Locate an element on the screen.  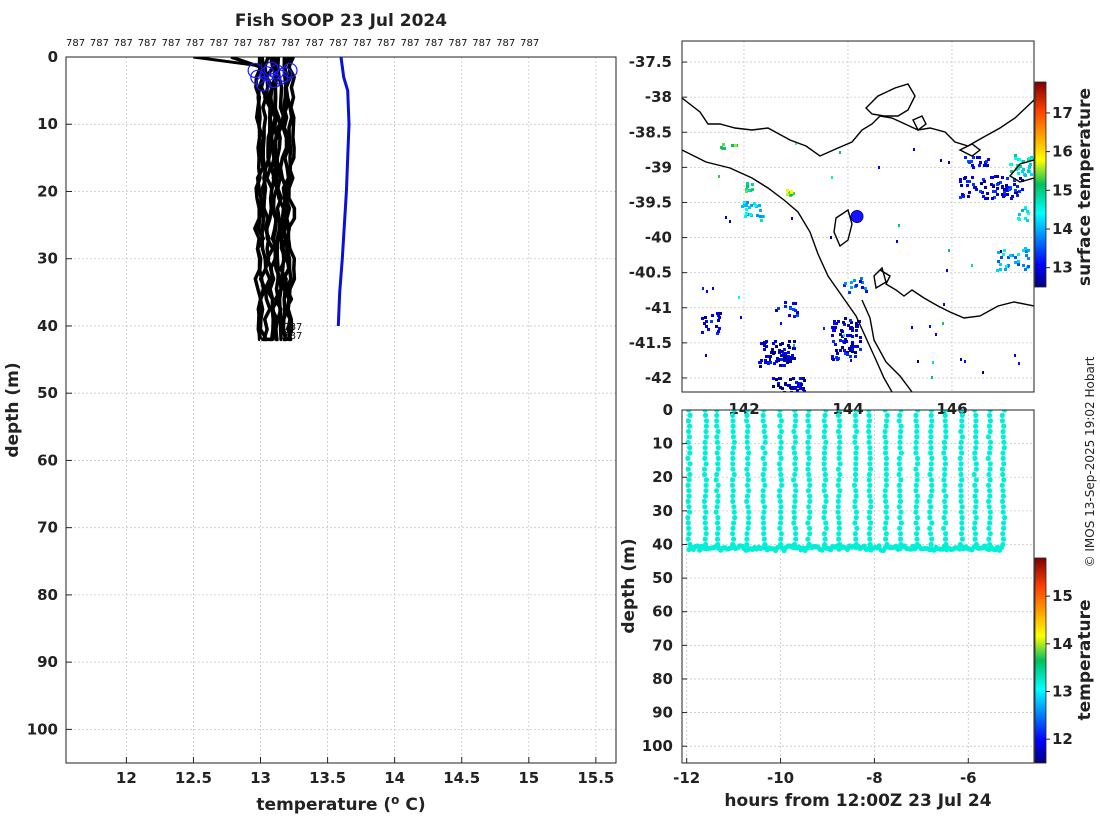
credit-text: © IMOS 13-Sep-2025 19:02 Hobart is located at coordinates (1090, 461).